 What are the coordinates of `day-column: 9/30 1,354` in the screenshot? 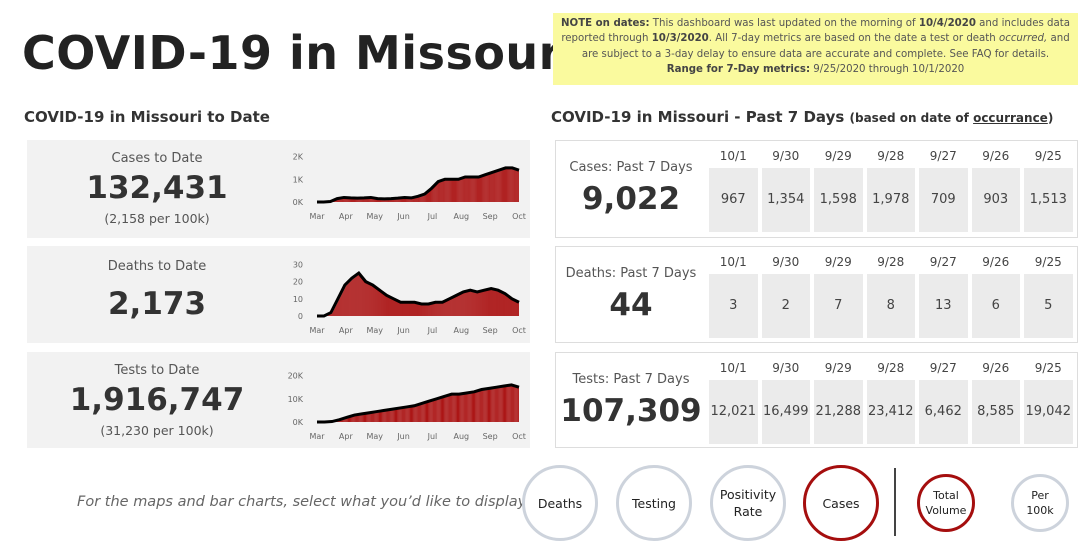 It's located at (786, 189).